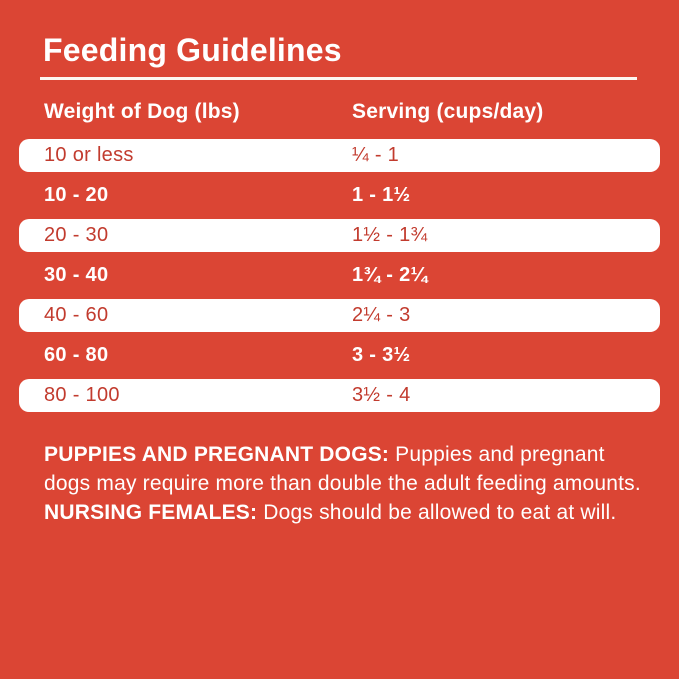 This screenshot has height=679, width=679. What do you see at coordinates (82, 395) in the screenshot?
I see `weight-cell: 80 - 100` at bounding box center [82, 395].